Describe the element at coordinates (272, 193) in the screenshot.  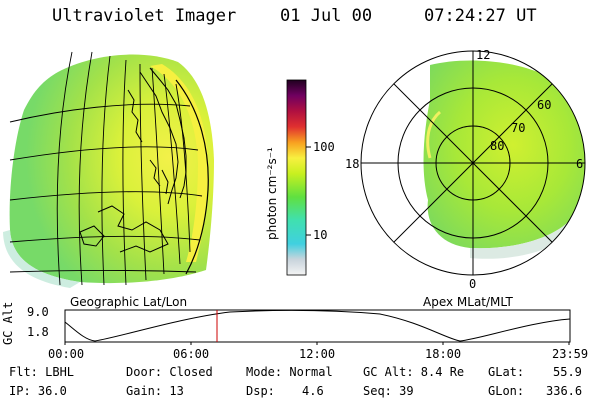
I see `colorbar-unit-label: photon cm⁻²s⁻¹` at that location.